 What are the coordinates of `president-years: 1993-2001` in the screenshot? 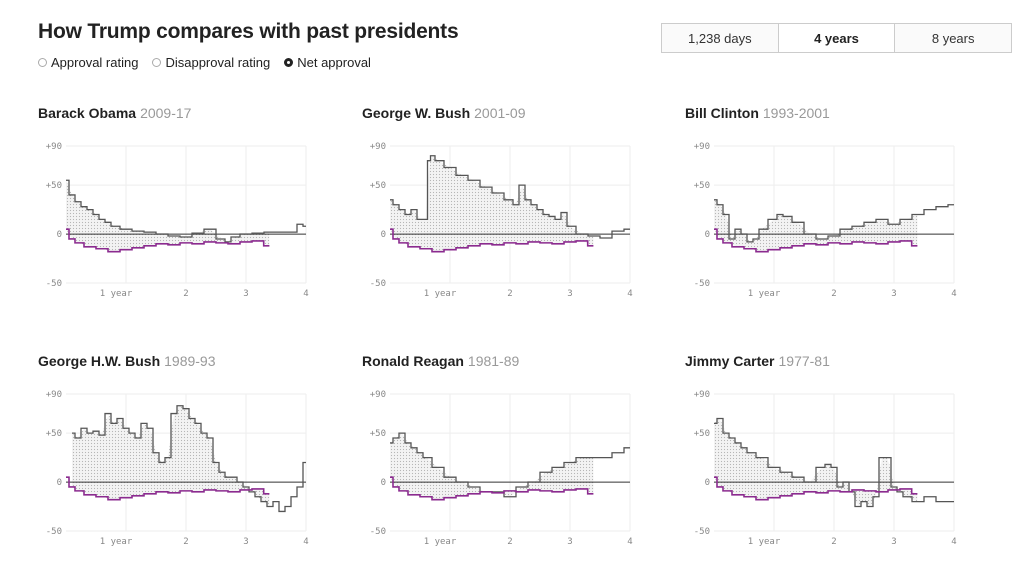 It's located at (796, 113).